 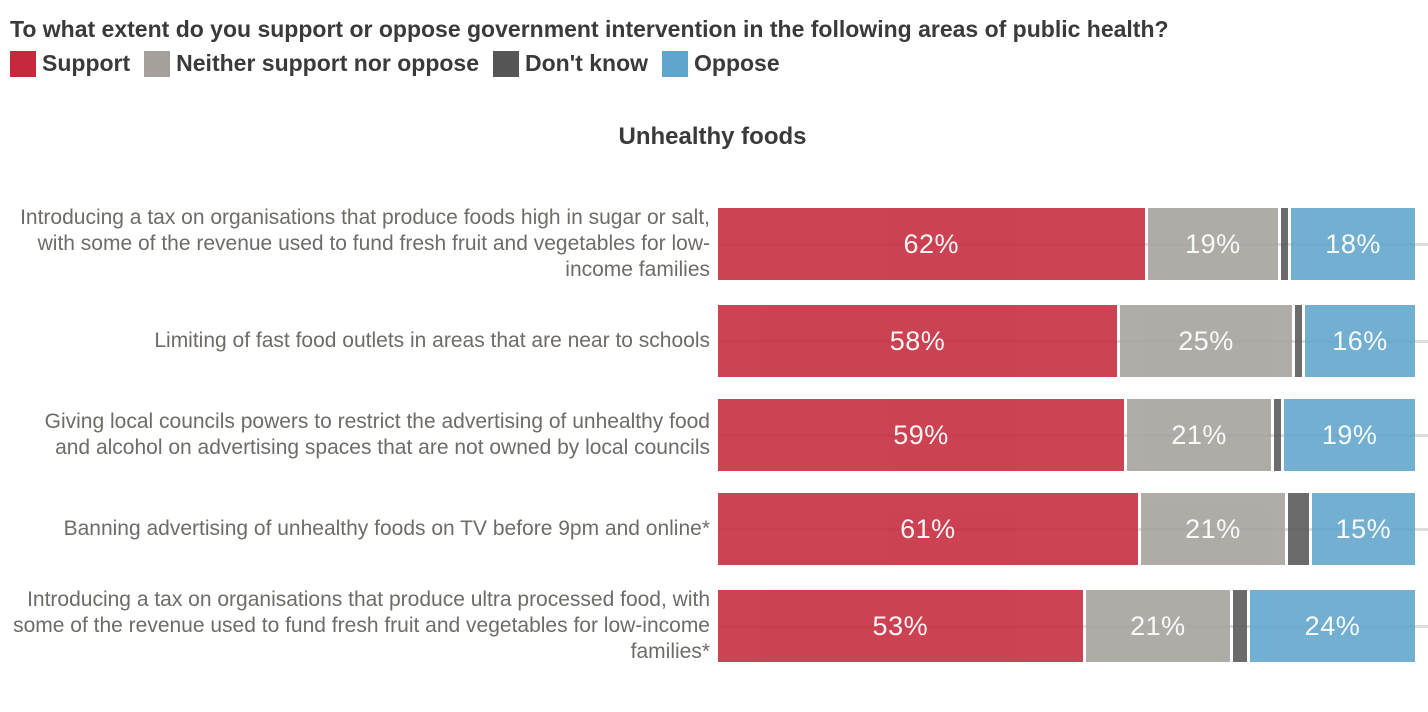 I want to click on legend-swatch-support, so click(x=23, y=63).